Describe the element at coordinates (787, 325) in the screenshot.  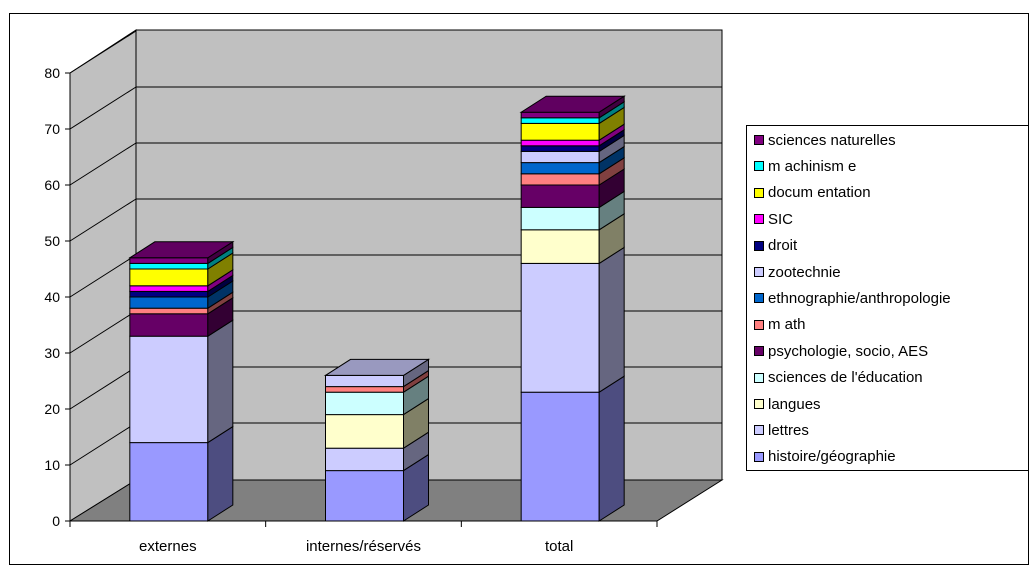
I see `legend-label: m ath` at that location.